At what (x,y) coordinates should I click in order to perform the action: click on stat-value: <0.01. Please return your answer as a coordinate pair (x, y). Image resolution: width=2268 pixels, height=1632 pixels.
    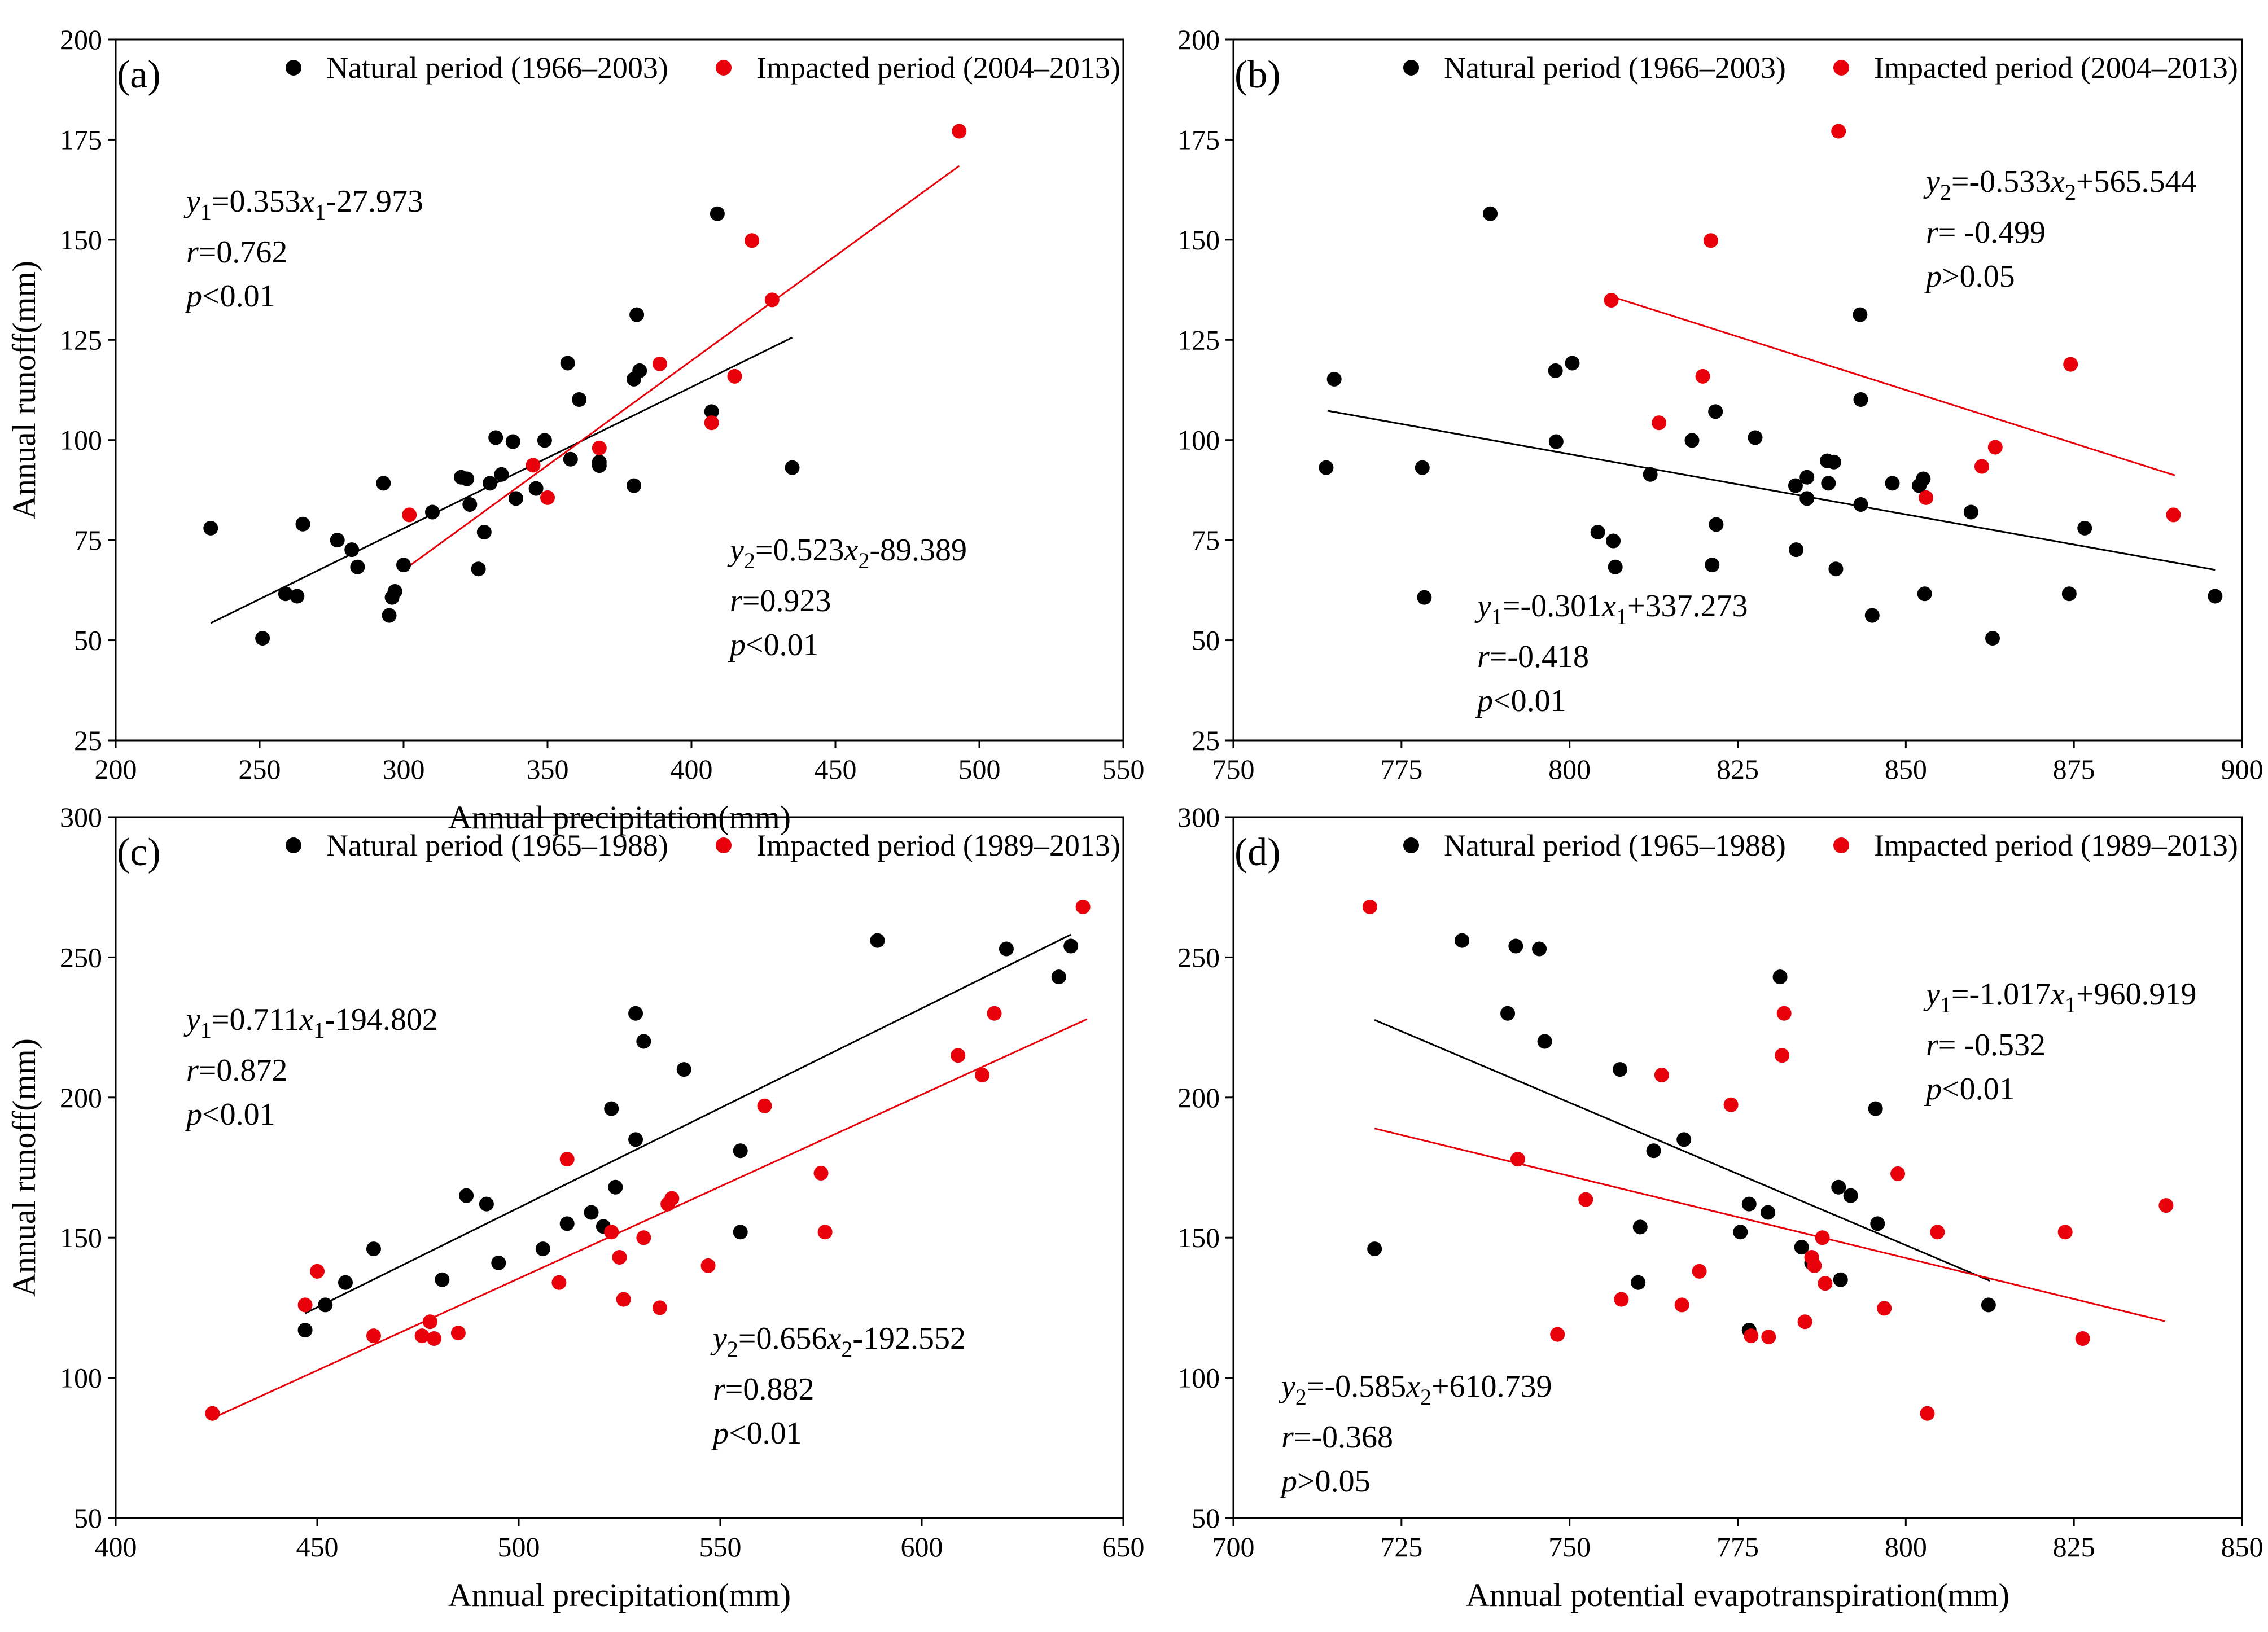
    Looking at the image, I should click on (783, 645).